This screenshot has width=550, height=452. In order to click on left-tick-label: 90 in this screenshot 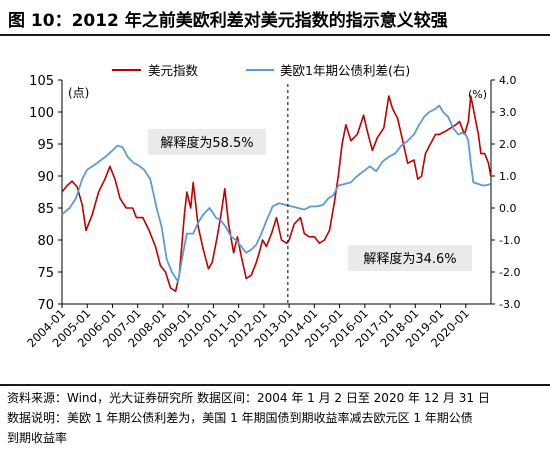, I will do `click(45, 177)`.